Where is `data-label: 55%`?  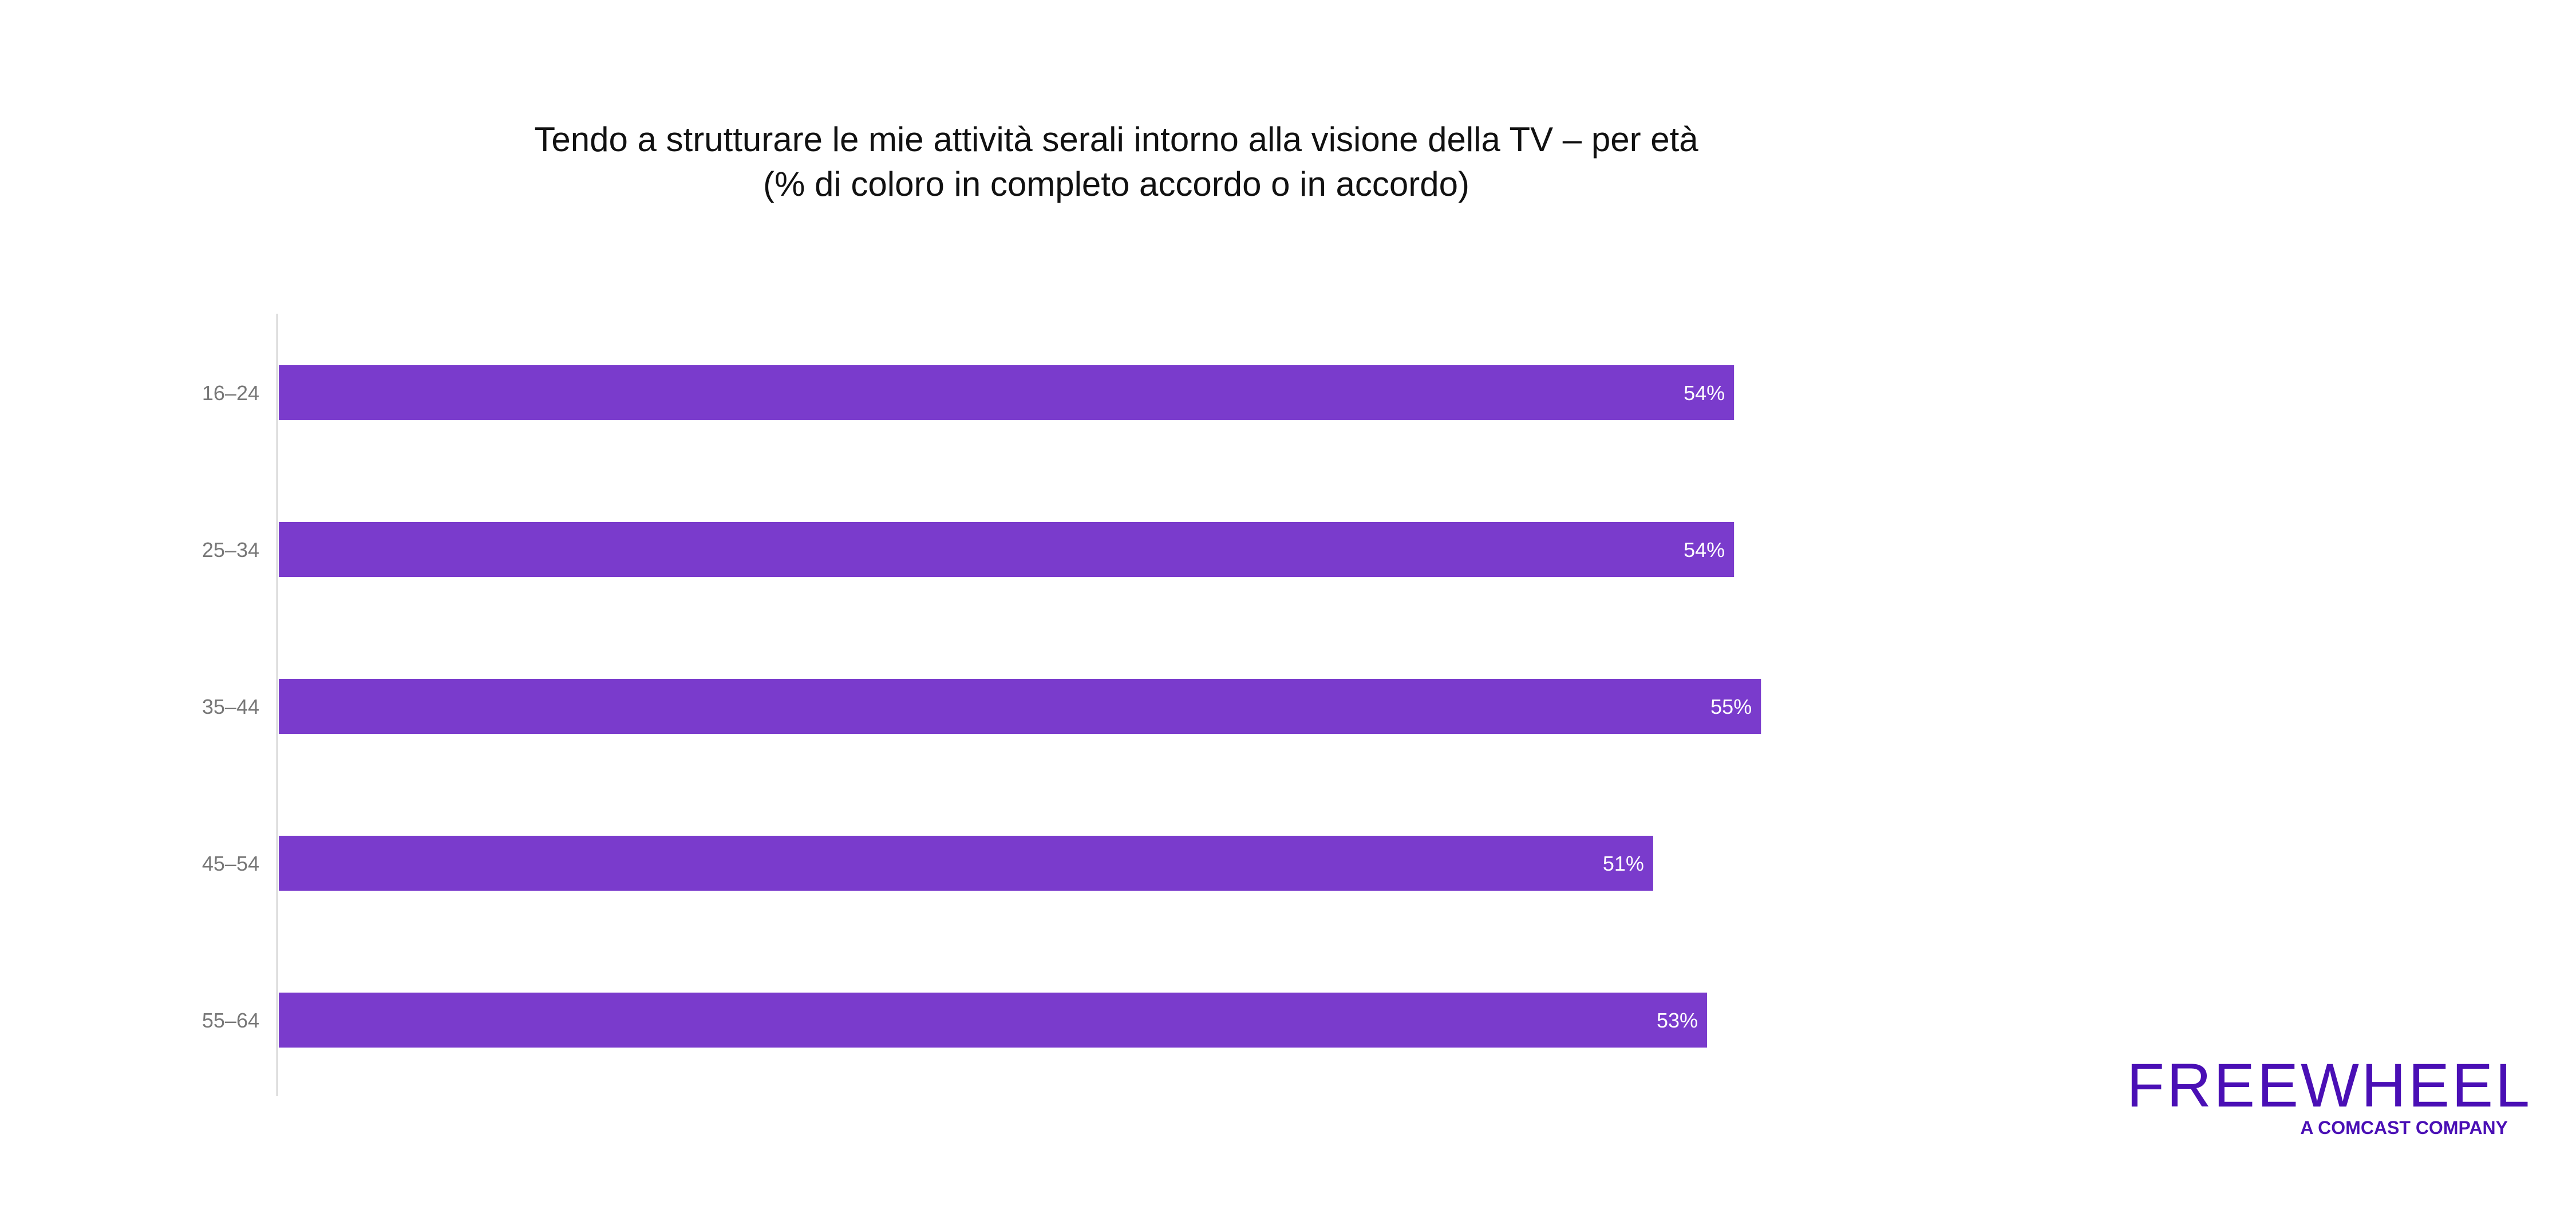
data-label: 55% is located at coordinates (1731, 707).